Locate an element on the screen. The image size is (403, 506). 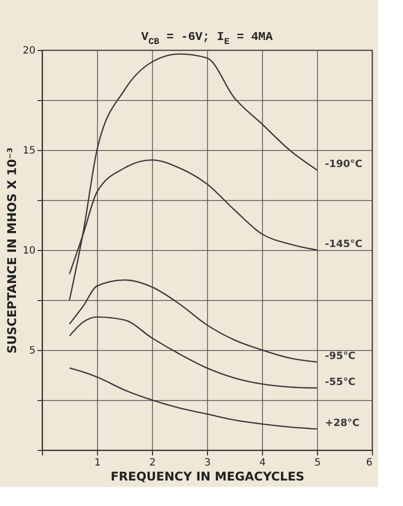
y-tick-label: 5 is located at coordinates (32, 351).